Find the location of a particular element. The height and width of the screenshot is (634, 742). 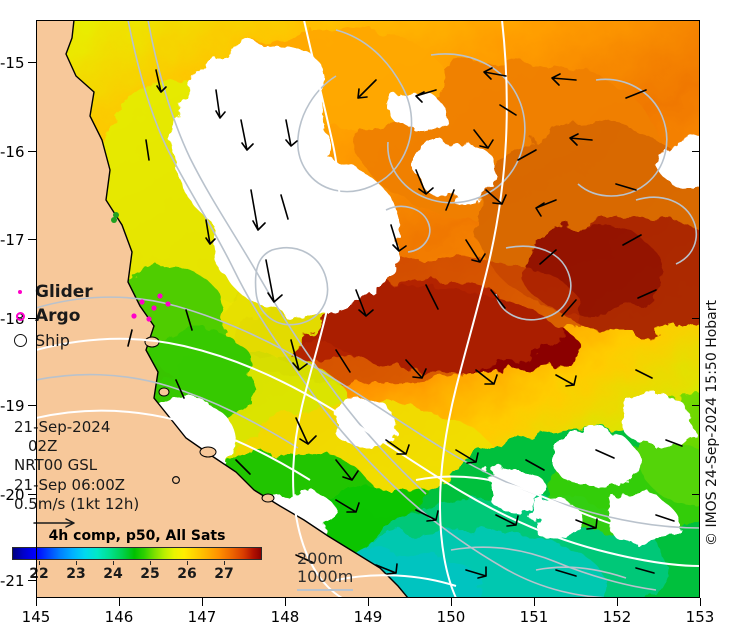

xtick-label-149: 149 is located at coordinates (368, 617).